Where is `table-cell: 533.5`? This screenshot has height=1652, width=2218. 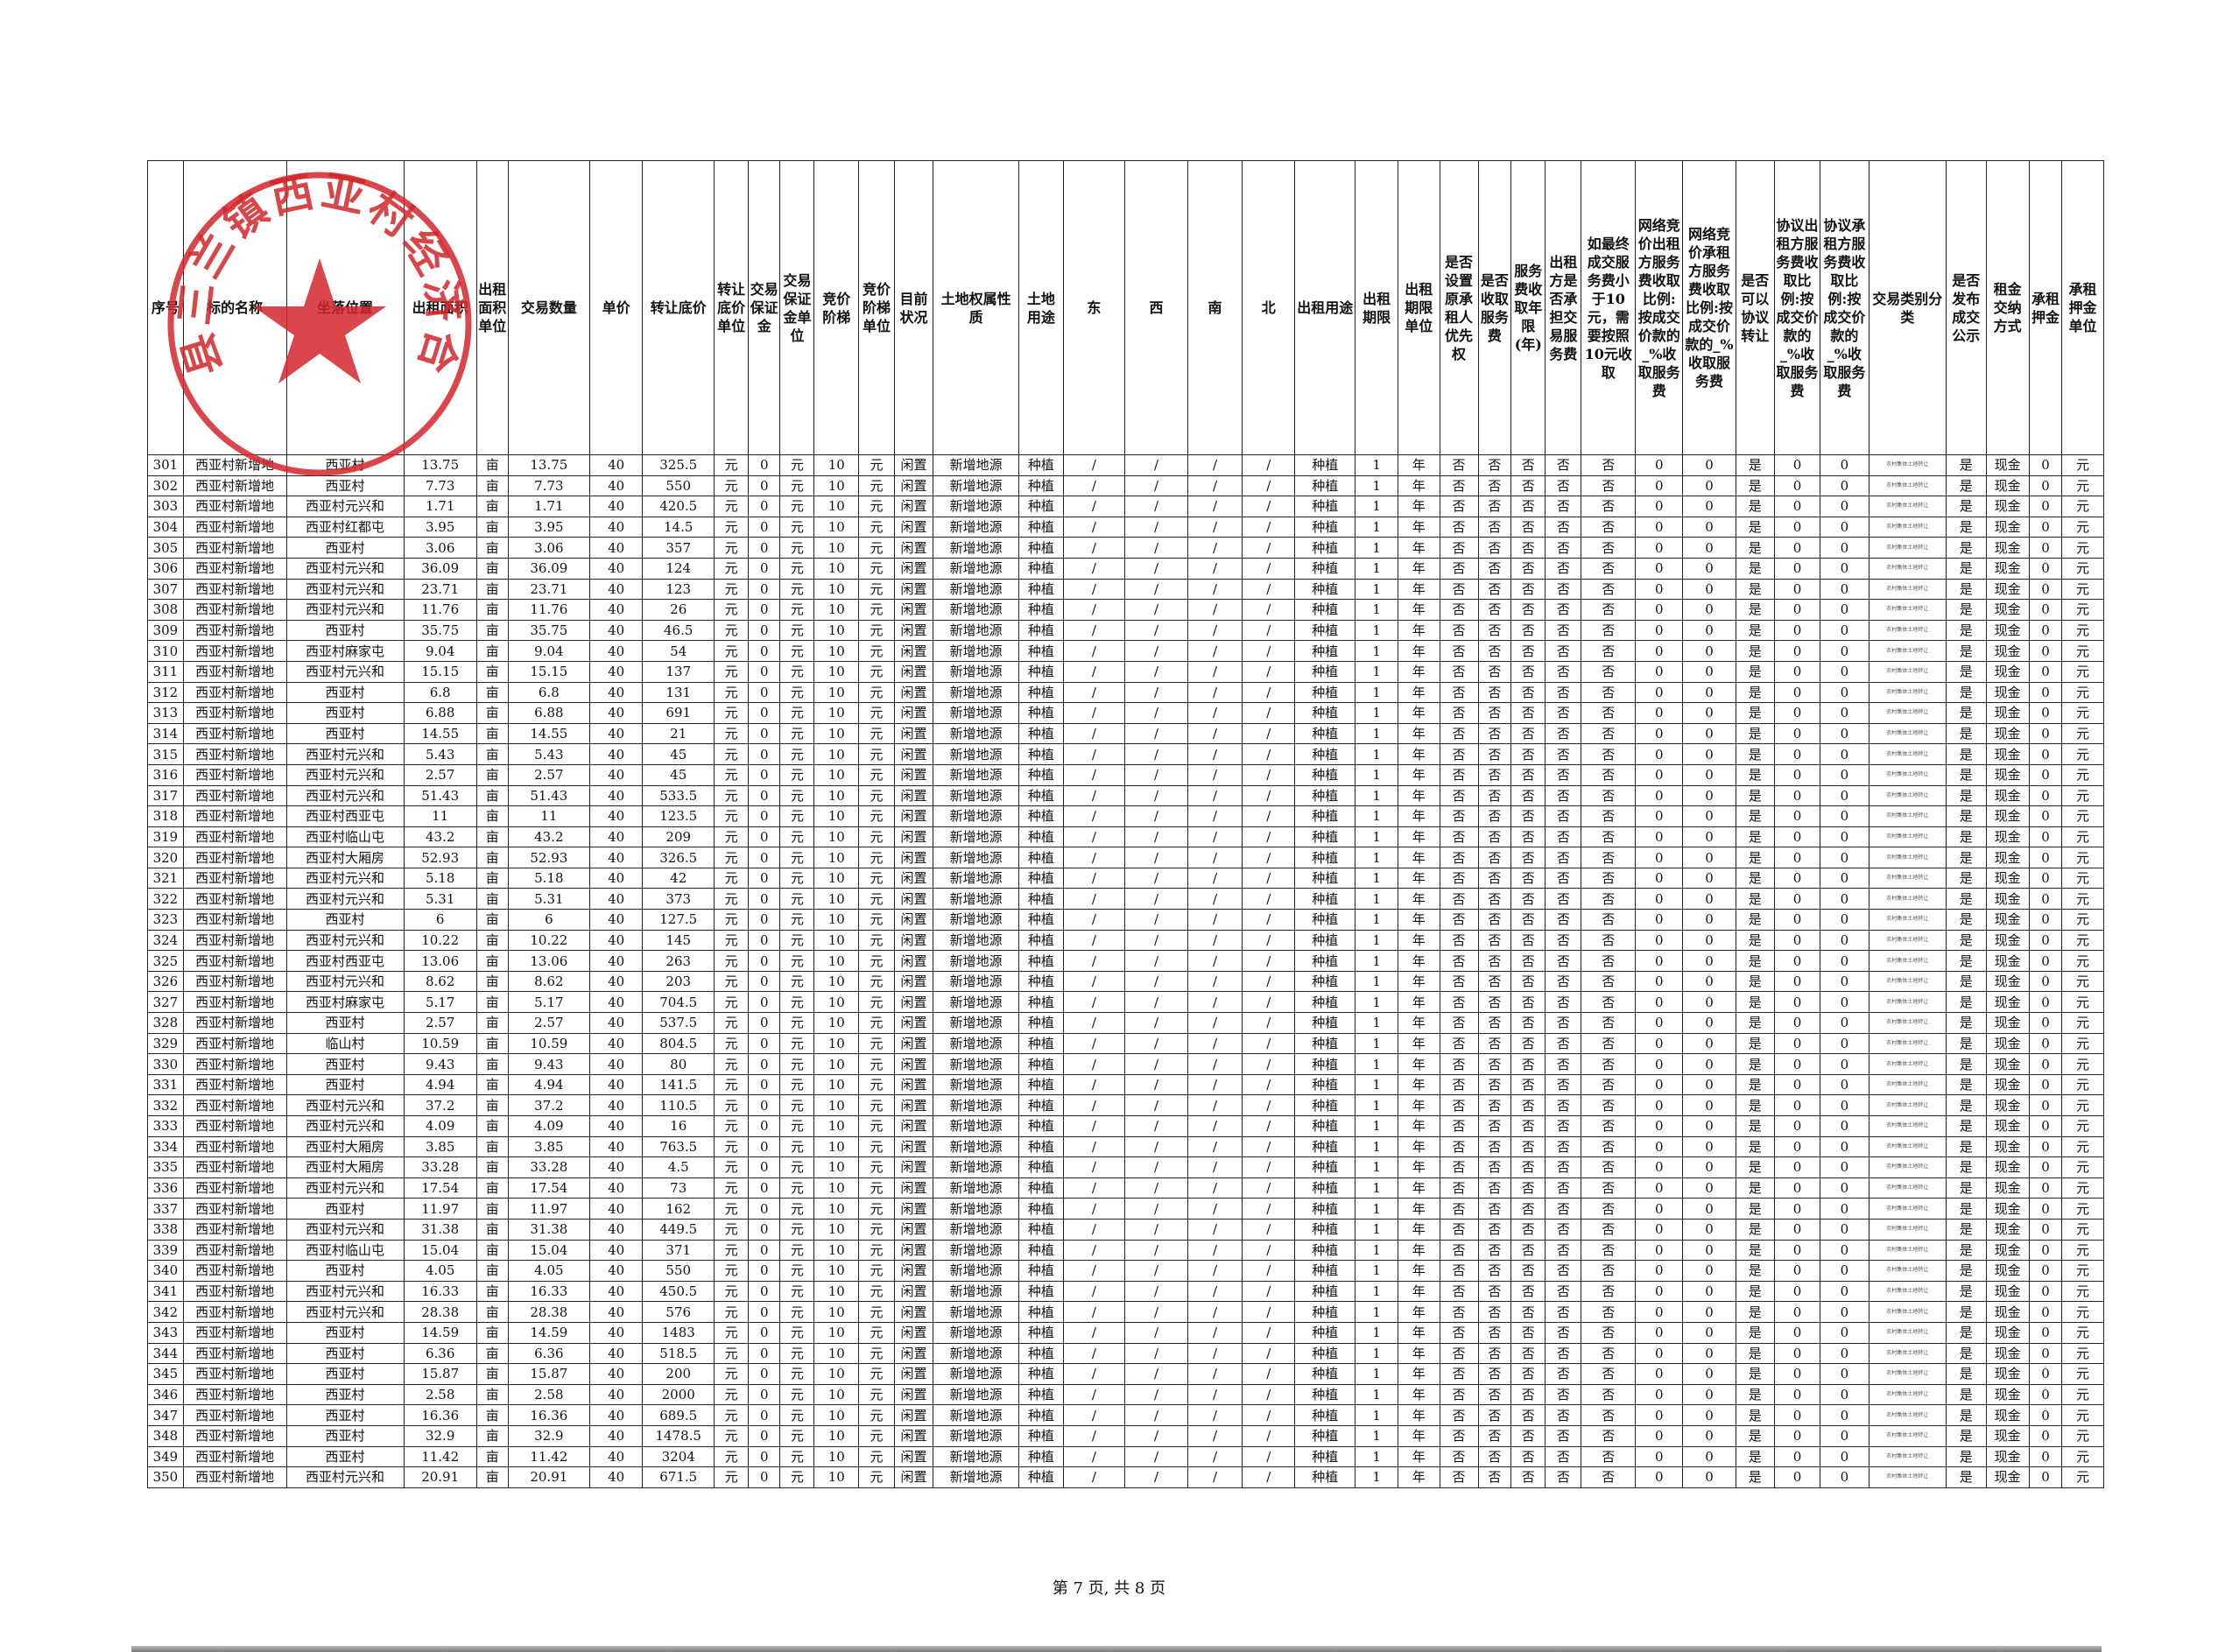 table-cell: 533.5 is located at coordinates (678, 795).